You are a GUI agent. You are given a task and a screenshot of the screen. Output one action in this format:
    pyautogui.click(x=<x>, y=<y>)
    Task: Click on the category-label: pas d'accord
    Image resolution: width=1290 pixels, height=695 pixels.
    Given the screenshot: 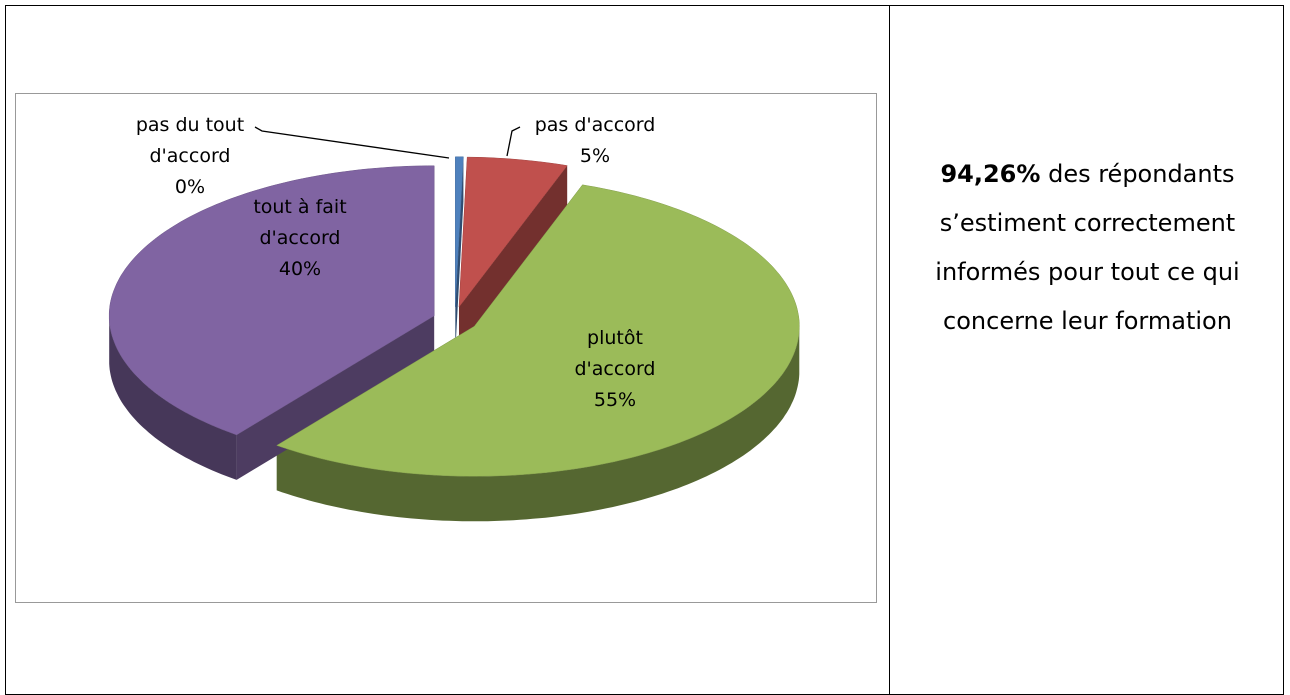 What is the action you would take?
    pyautogui.click(x=595, y=125)
    